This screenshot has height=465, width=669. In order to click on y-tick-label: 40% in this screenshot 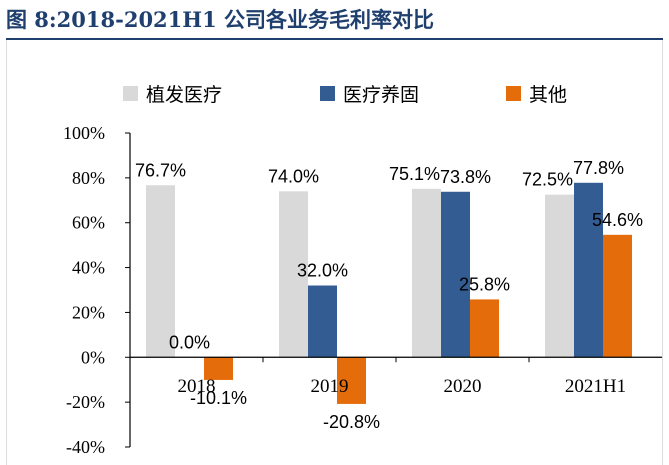, I will do `click(88, 268)`.